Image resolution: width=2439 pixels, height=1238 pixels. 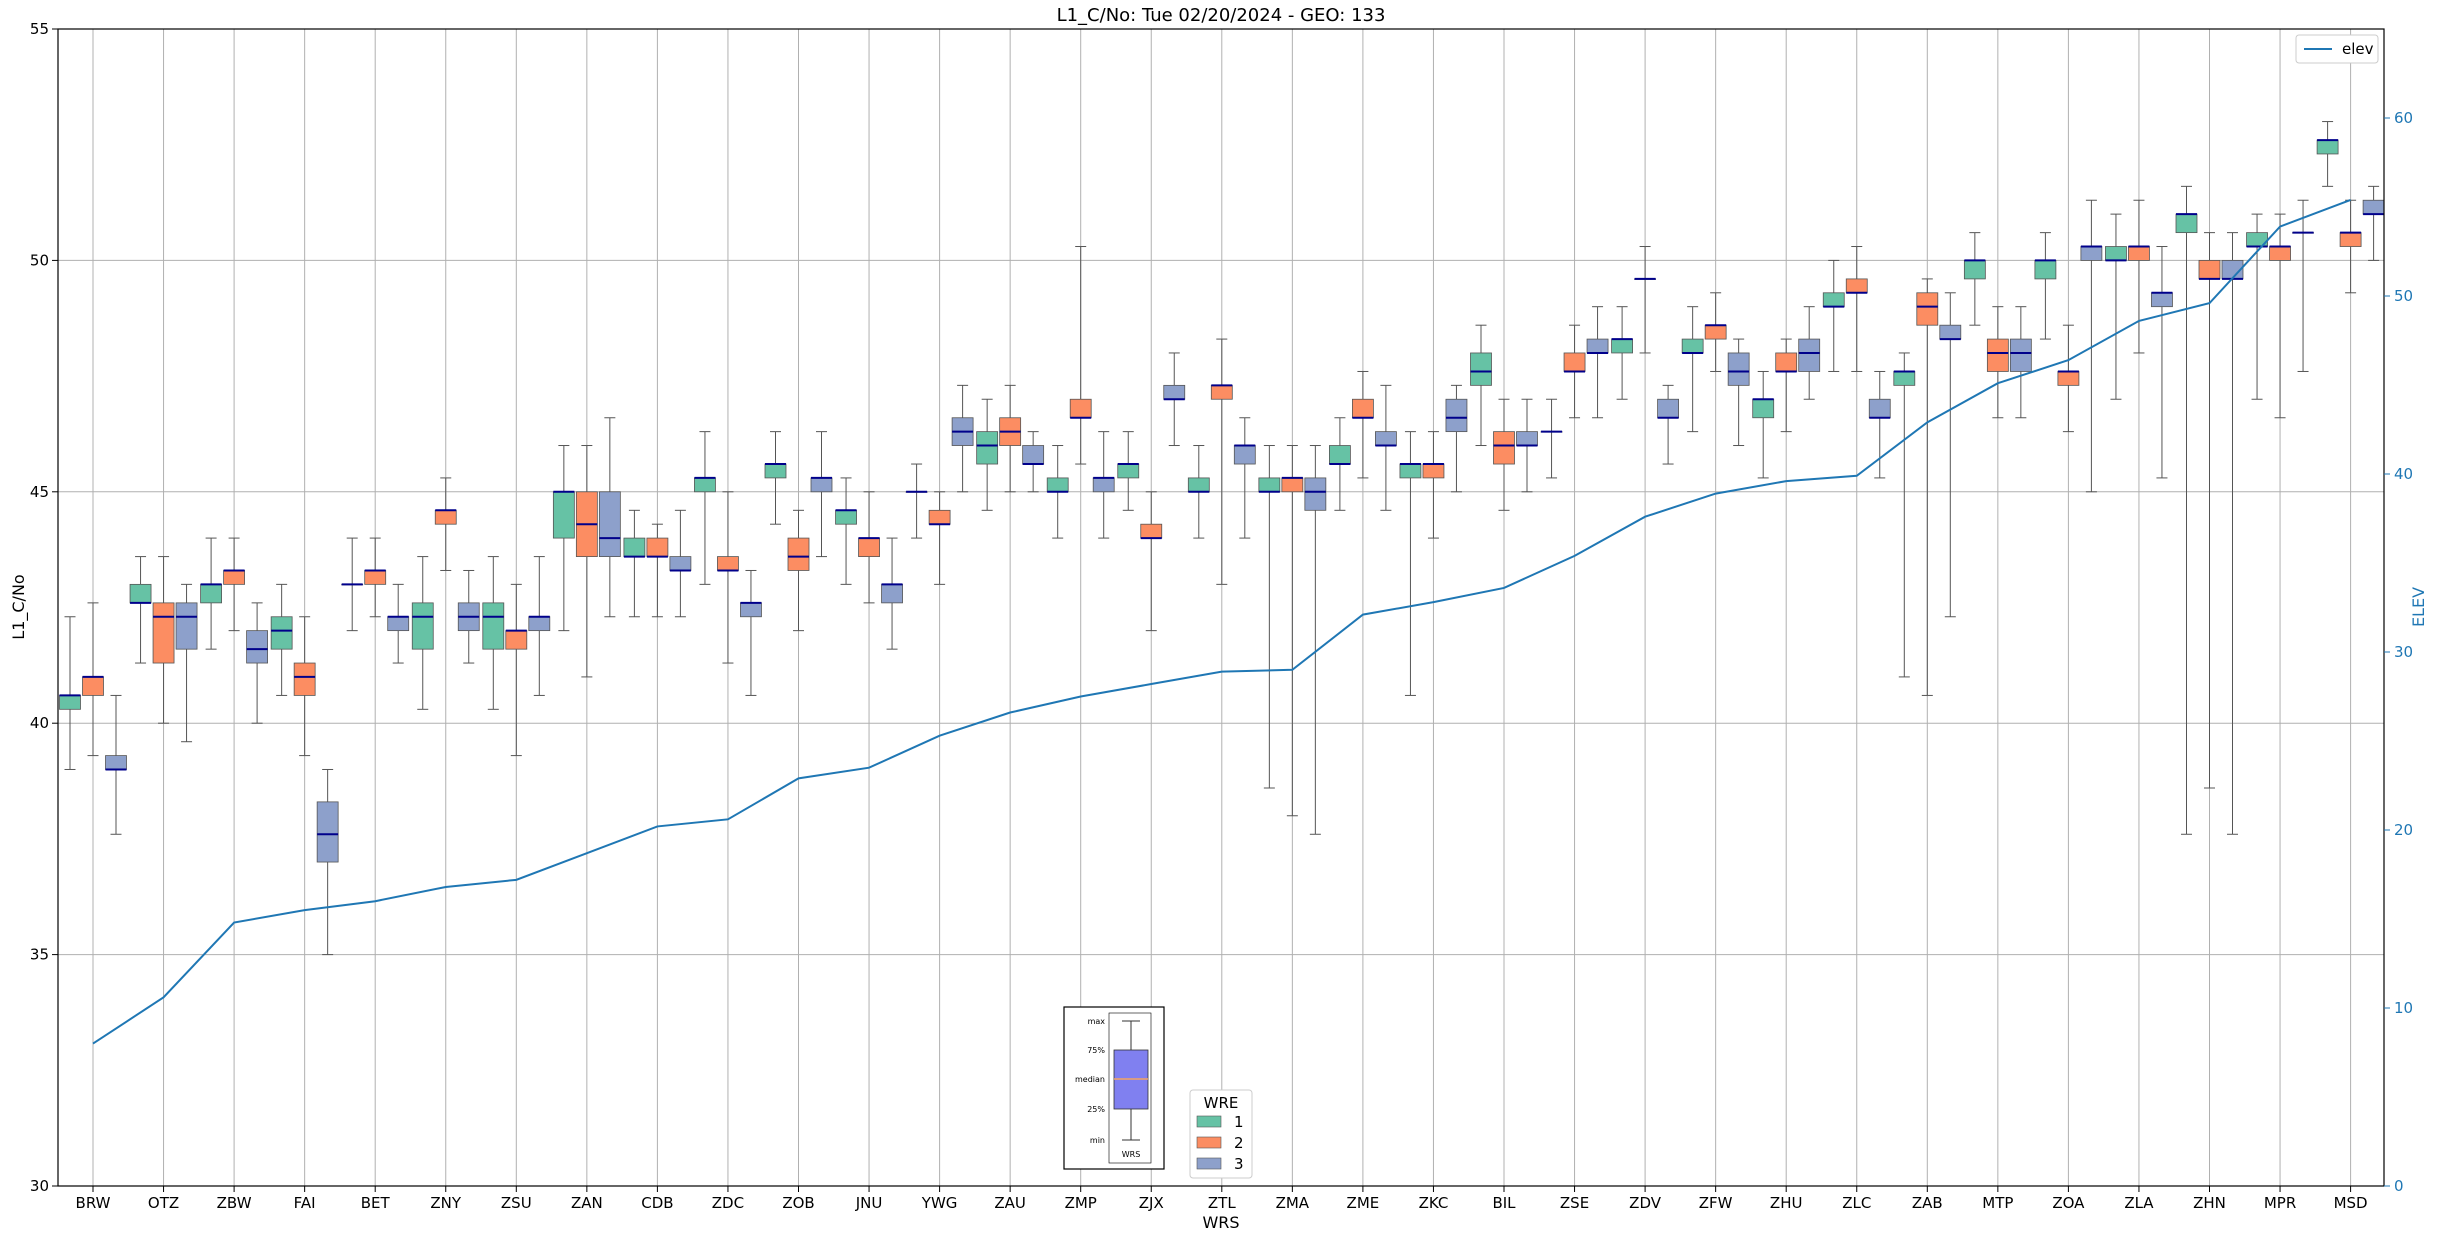 I want to click on box-series-1-MTP, so click(x=1974, y=279).